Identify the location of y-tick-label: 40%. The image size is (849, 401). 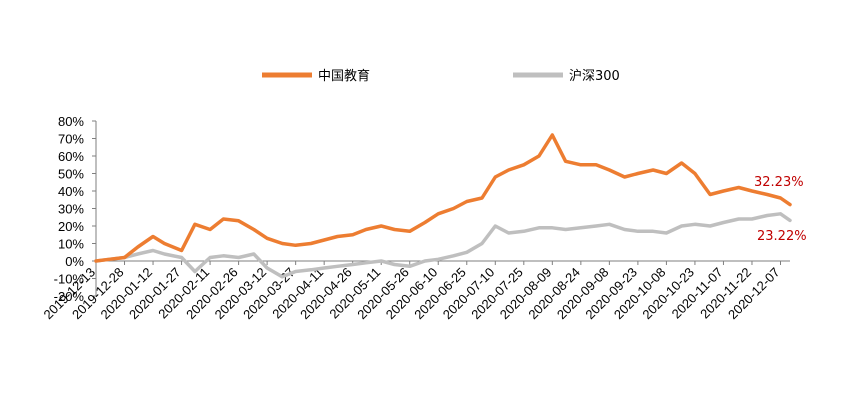
(71, 191).